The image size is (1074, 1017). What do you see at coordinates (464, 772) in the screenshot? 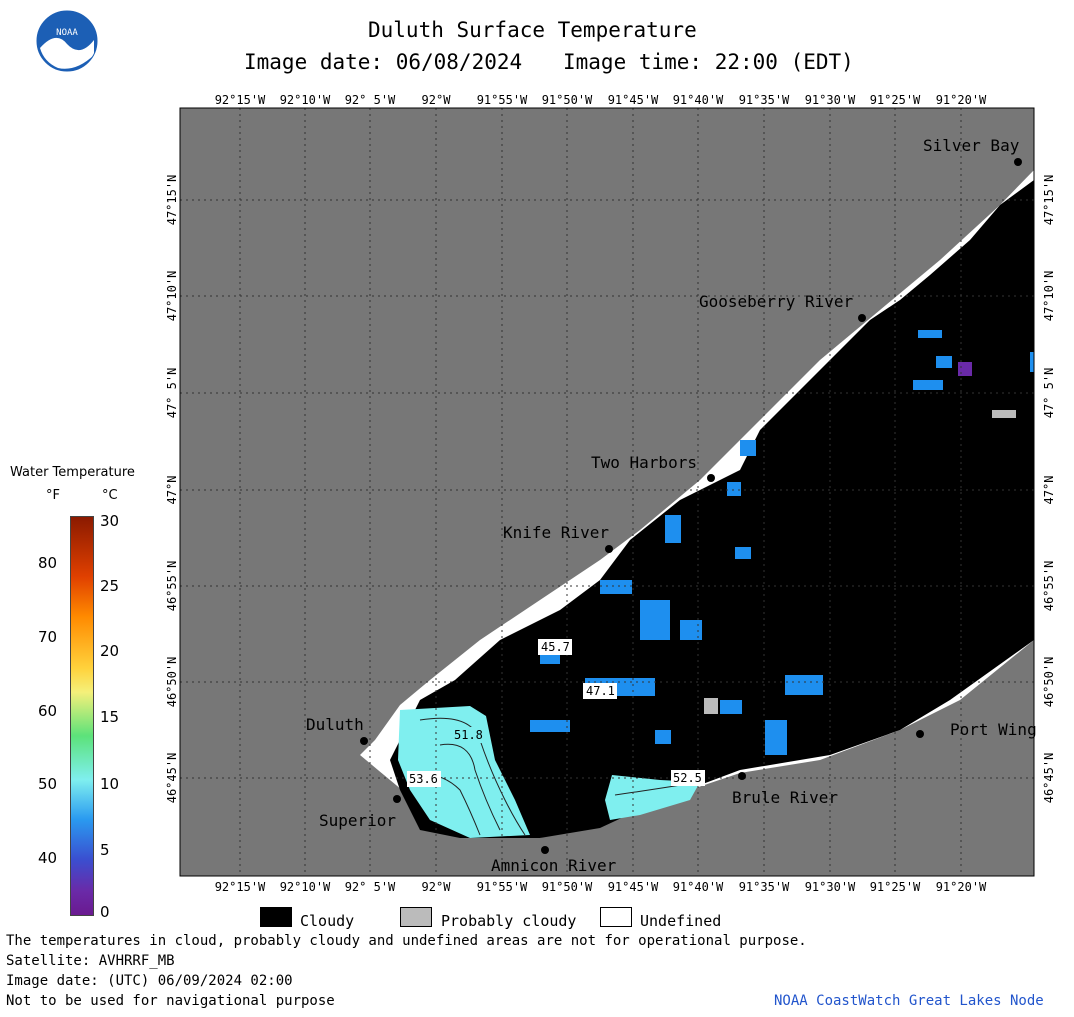
I see `warm-water-duluth` at bounding box center [464, 772].